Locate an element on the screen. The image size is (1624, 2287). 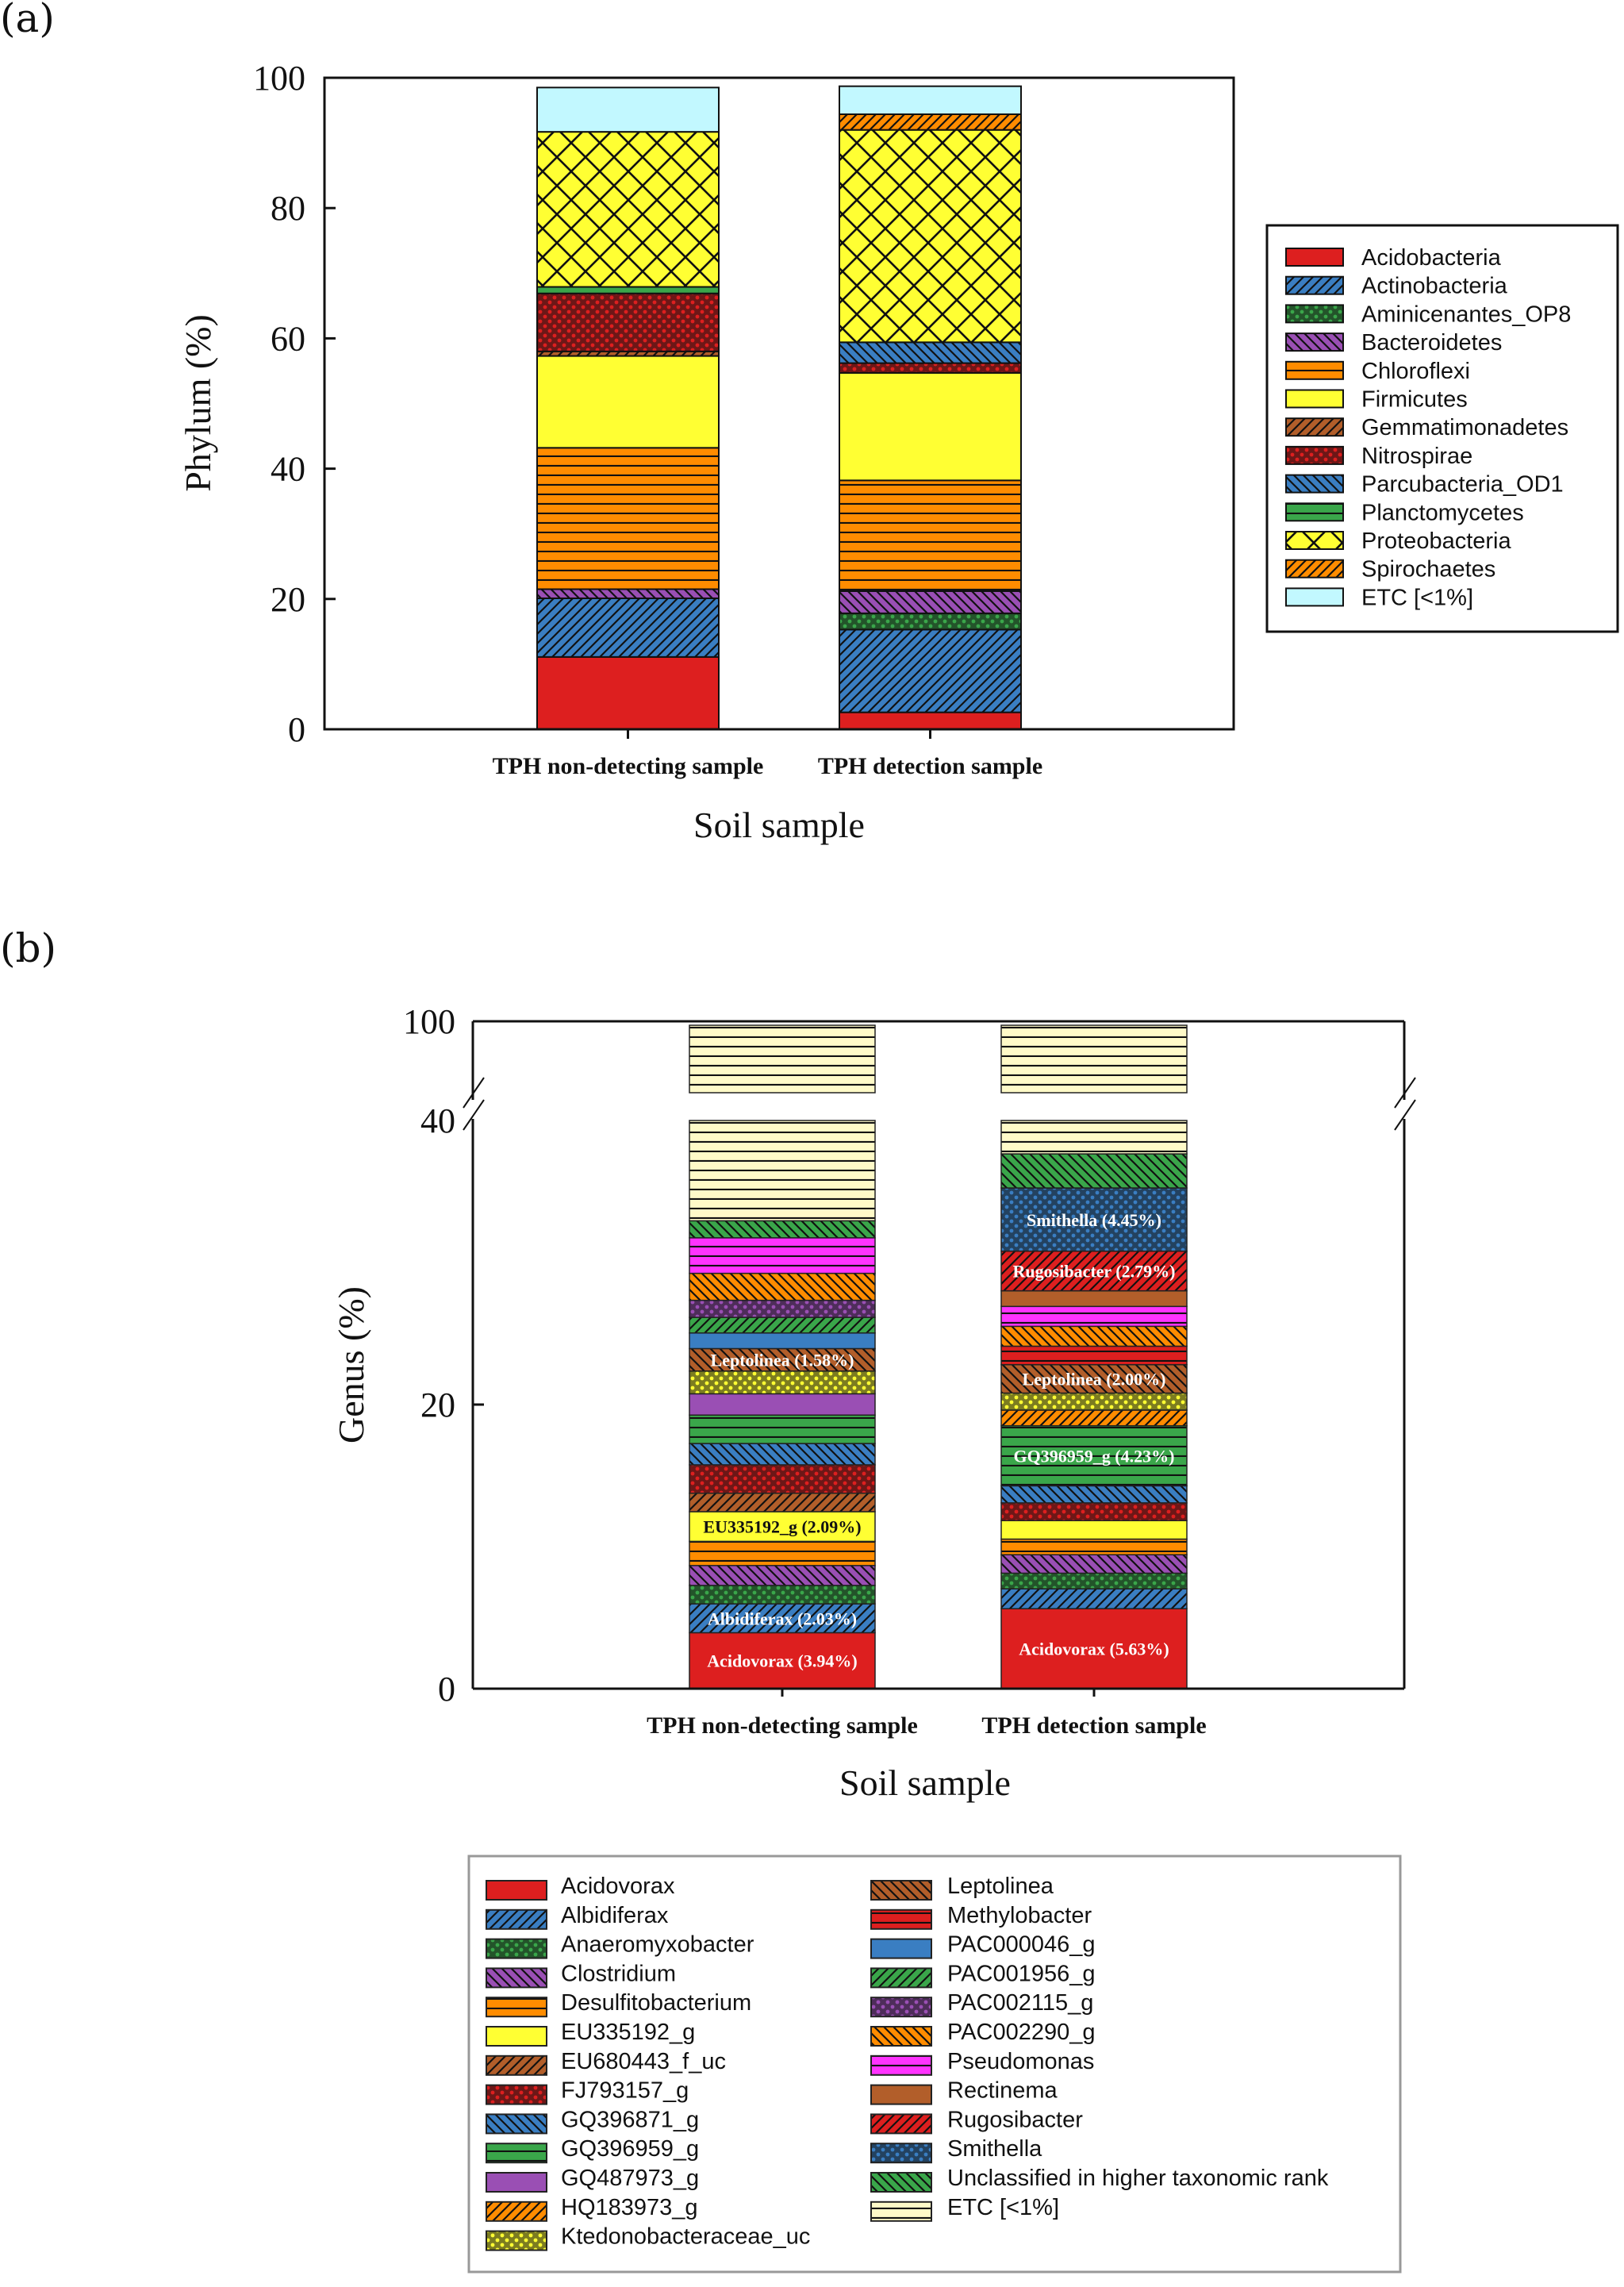
legend-frame-b is located at coordinates (934, 2064).